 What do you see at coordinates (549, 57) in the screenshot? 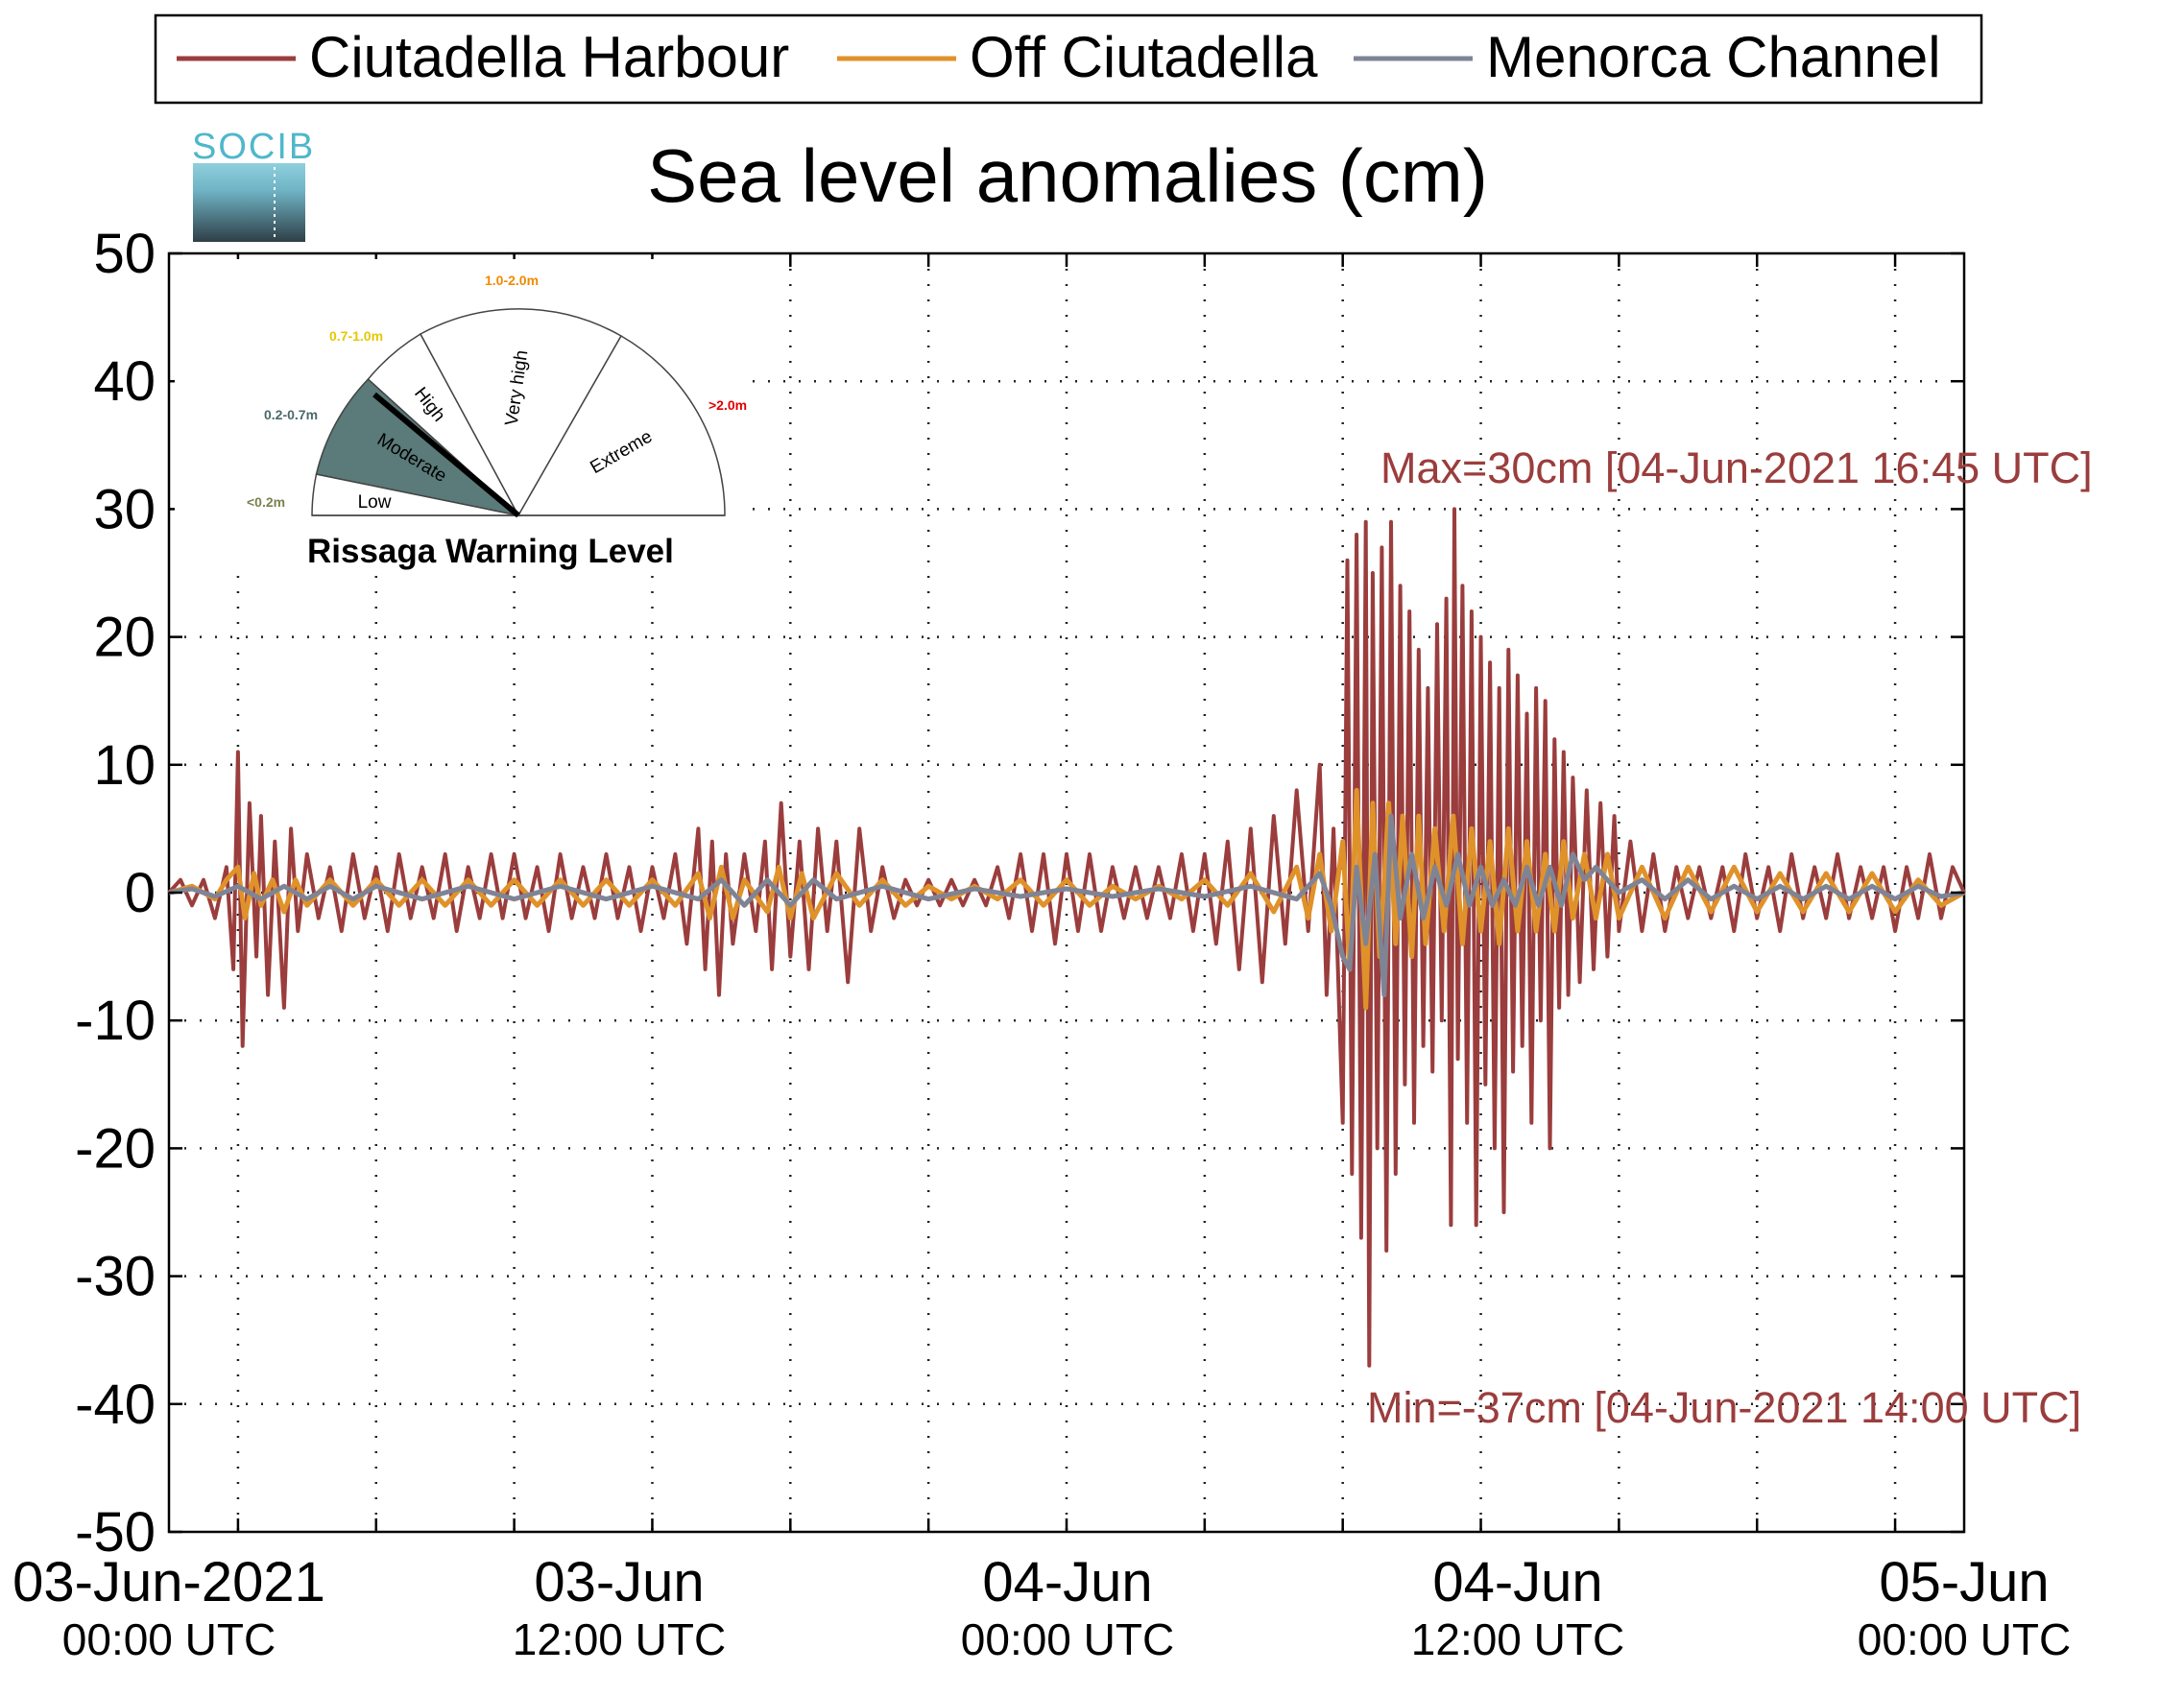
I see `legend-label-ciutadella-harbour: Ciutadella Harbour` at bounding box center [549, 57].